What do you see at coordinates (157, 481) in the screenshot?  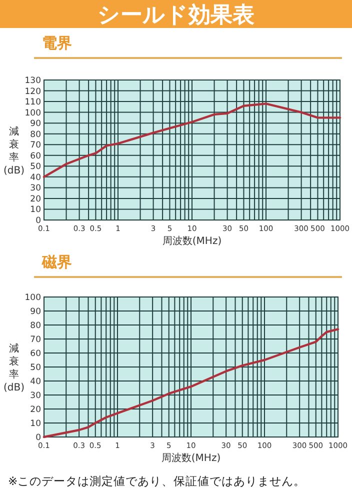 I see `text: ※このデータは測定値であり、保証値ではありません。` at bounding box center [157, 481].